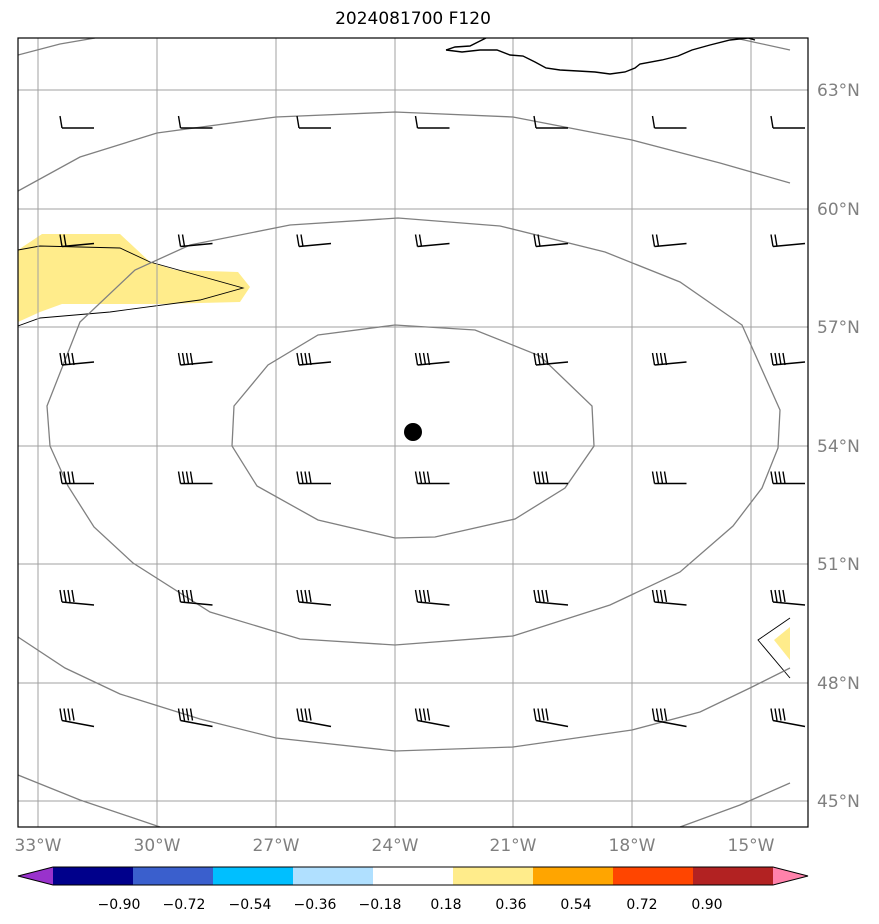  I want to click on storm-center-marker, so click(413, 432).